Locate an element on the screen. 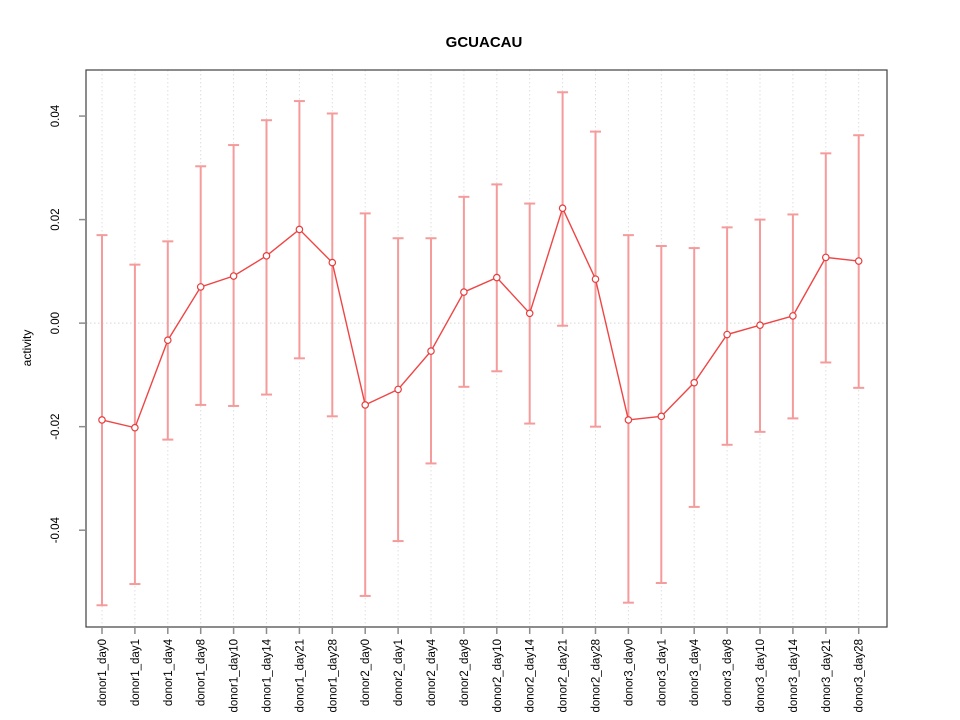  x-tick-label: donor1_day10 is located at coordinates (235, 676).